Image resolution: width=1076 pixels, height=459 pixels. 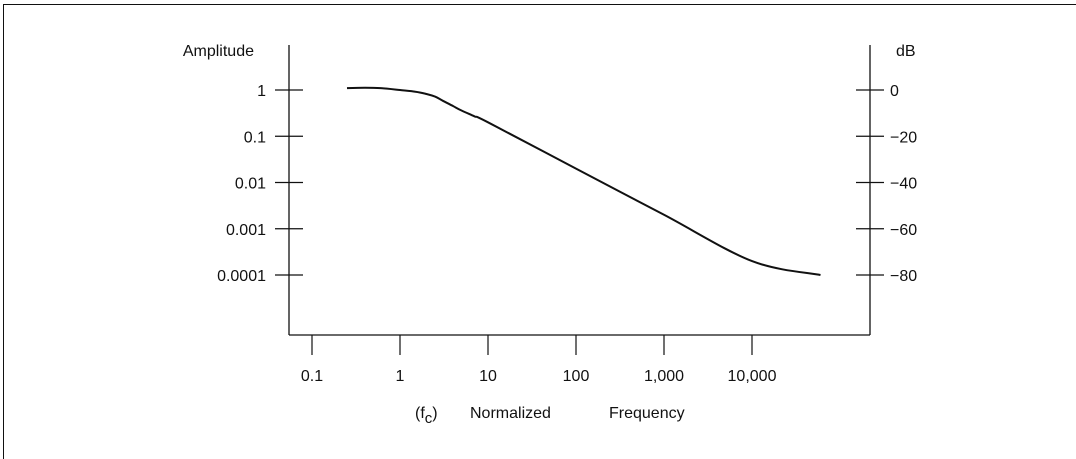 I want to click on left-tick-label: 0.0001, so click(x=241, y=276).